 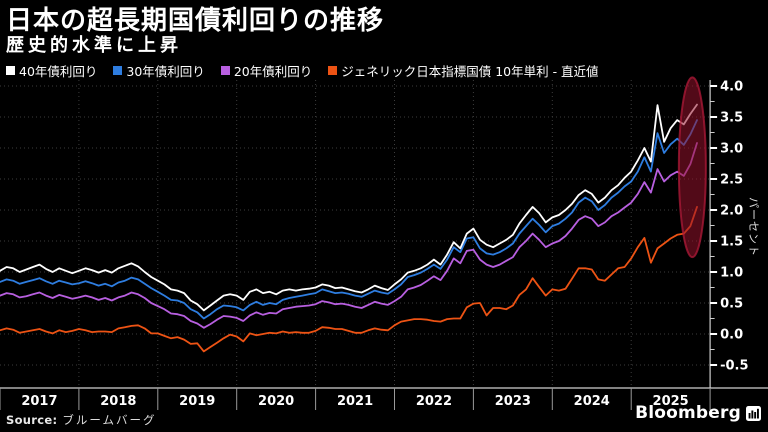 What do you see at coordinates (592, 401) in the screenshot?
I see `x-tick-label: 2024` at bounding box center [592, 401].